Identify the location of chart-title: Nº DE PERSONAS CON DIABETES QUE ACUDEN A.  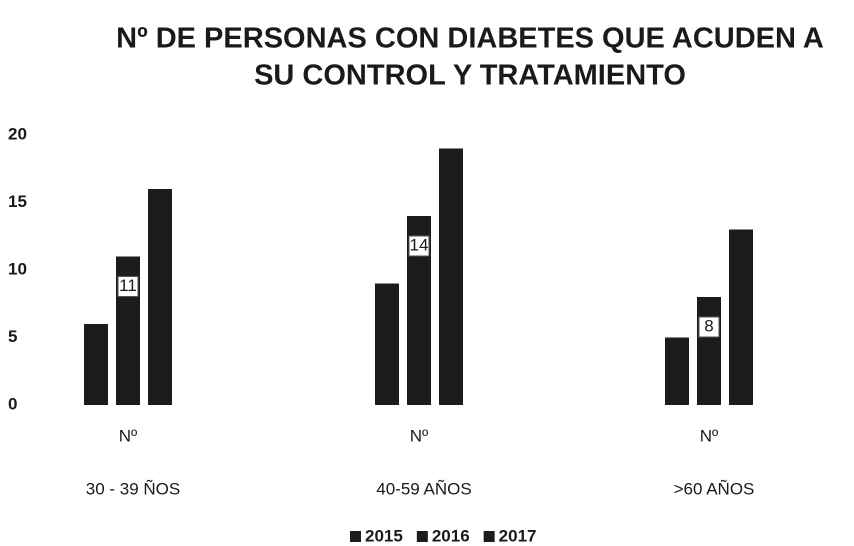
(470, 39).